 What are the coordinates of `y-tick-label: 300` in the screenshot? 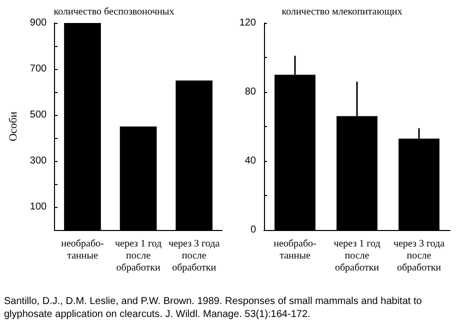 It's located at (39, 161).